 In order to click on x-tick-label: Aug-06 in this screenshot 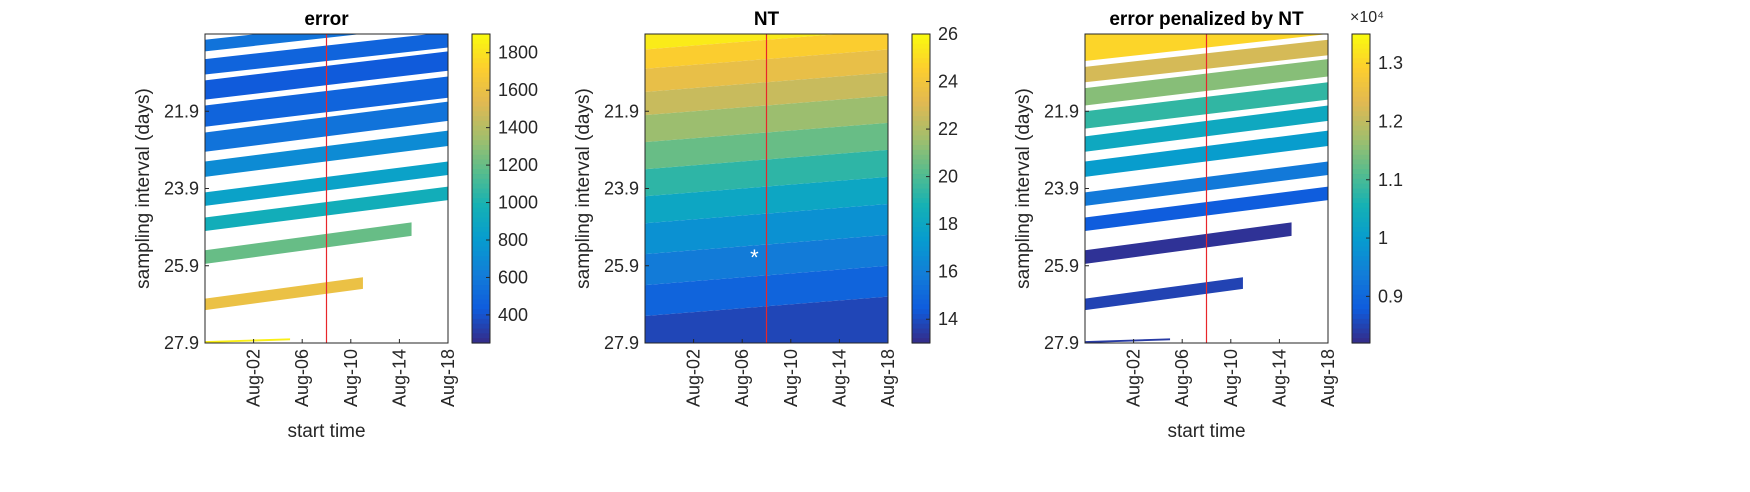, I will do `click(1182, 378)`.